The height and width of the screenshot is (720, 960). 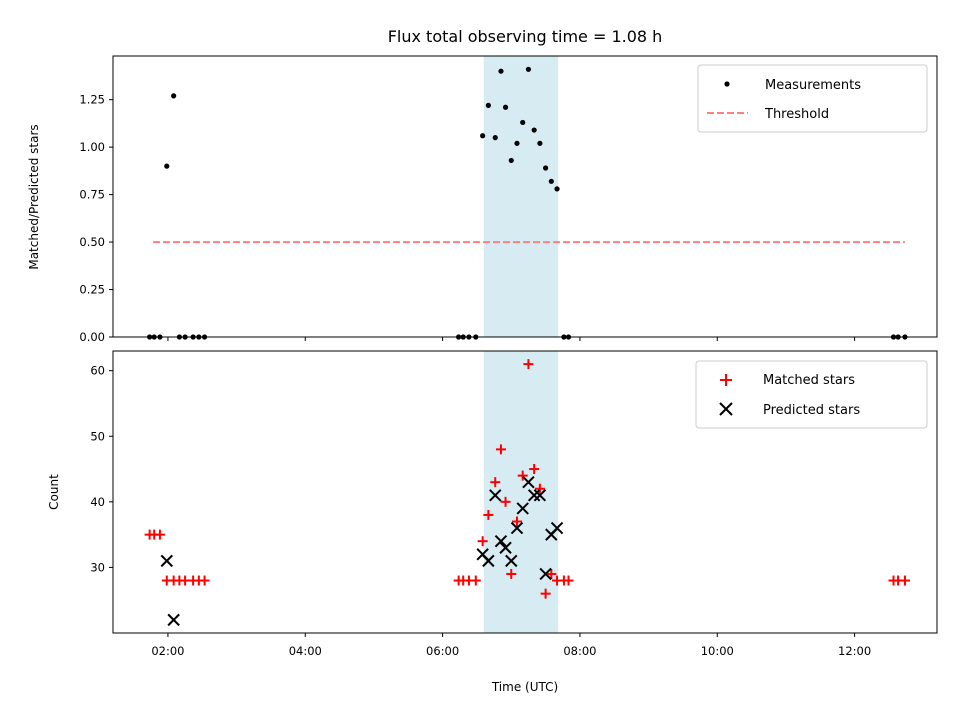 What do you see at coordinates (167, 651) in the screenshot?
I see `x-tick-label: 02:00` at bounding box center [167, 651].